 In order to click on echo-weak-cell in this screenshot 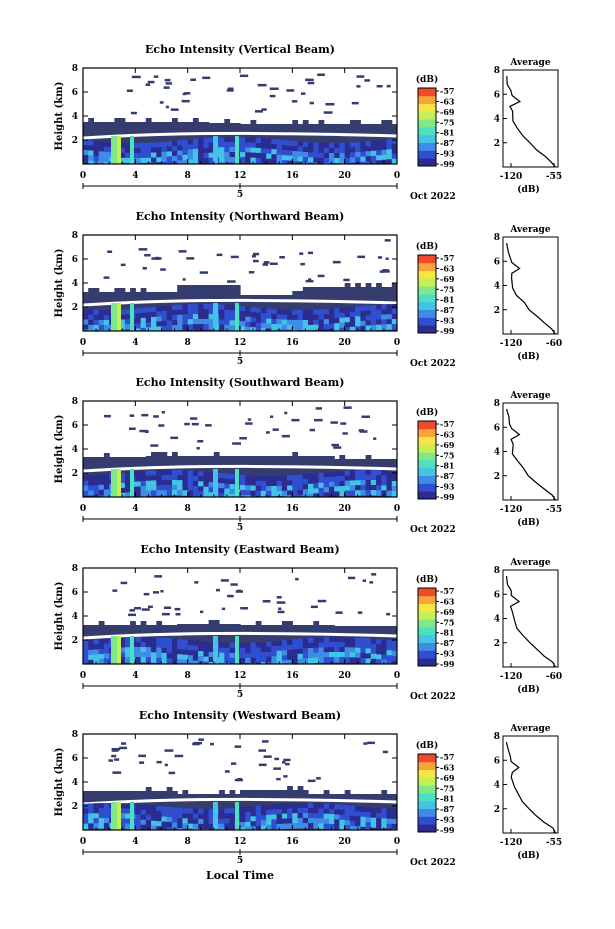, I will do `click(347, 307)`.